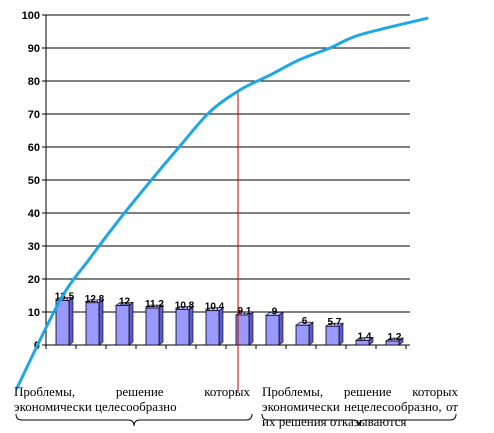 The height and width of the screenshot is (433, 494). Describe the element at coordinates (134, 420) in the screenshot. I see `brace-left` at that location.